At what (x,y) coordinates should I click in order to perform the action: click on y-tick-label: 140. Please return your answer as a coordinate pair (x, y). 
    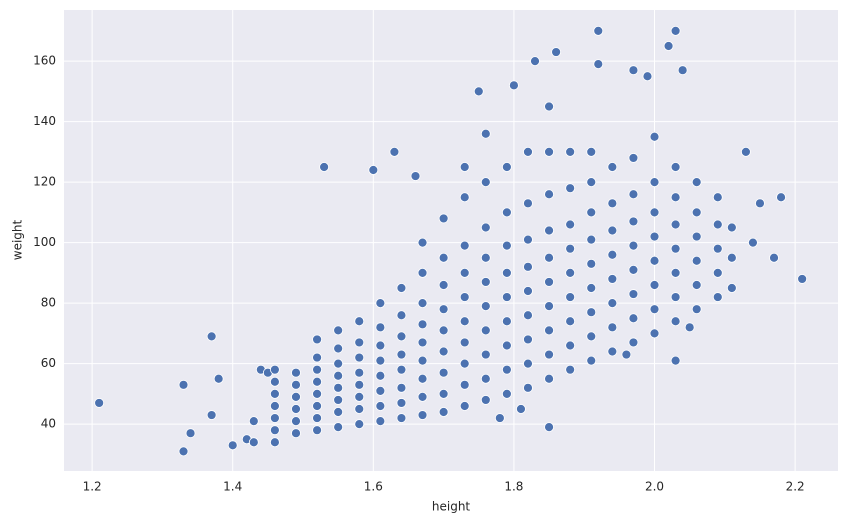
    Looking at the image, I should click on (44, 121).